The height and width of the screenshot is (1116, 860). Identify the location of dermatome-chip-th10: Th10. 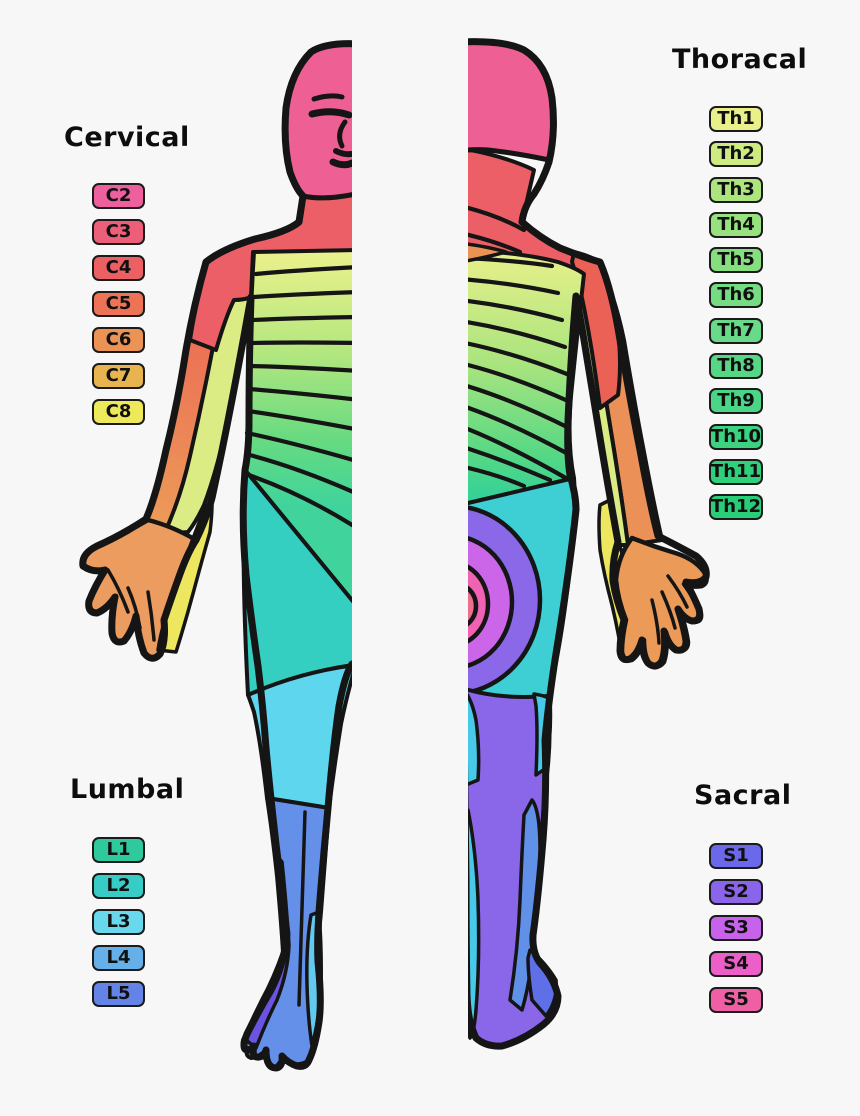
(736, 436).